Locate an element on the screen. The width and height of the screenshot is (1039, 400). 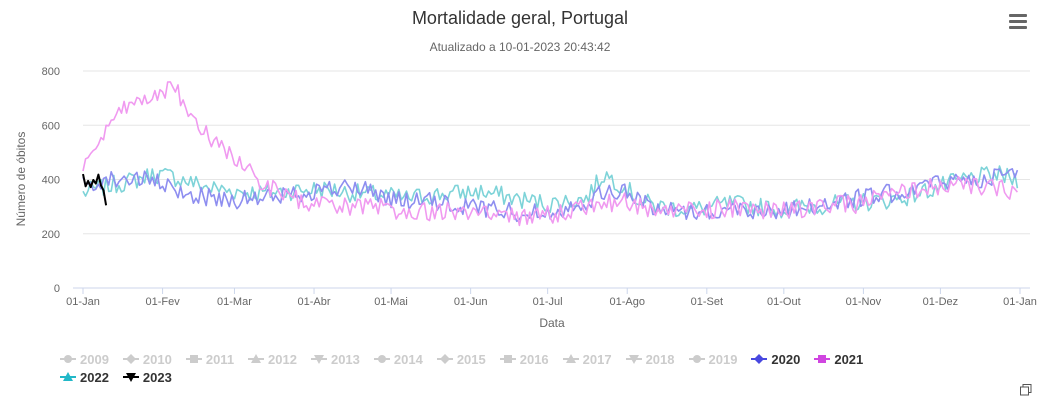
legend-item-2017: 2017 is located at coordinates (587, 359).